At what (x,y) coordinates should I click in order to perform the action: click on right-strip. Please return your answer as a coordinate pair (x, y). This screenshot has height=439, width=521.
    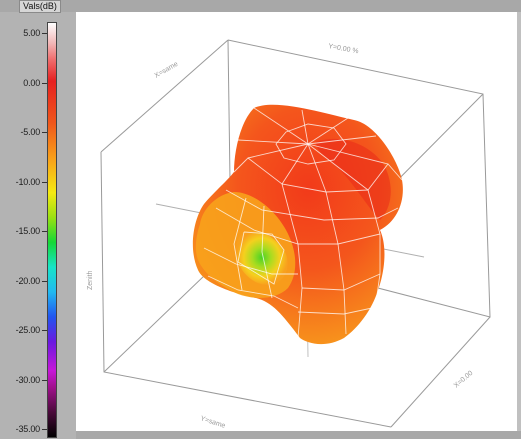
    Looking at the image, I should click on (519, 221).